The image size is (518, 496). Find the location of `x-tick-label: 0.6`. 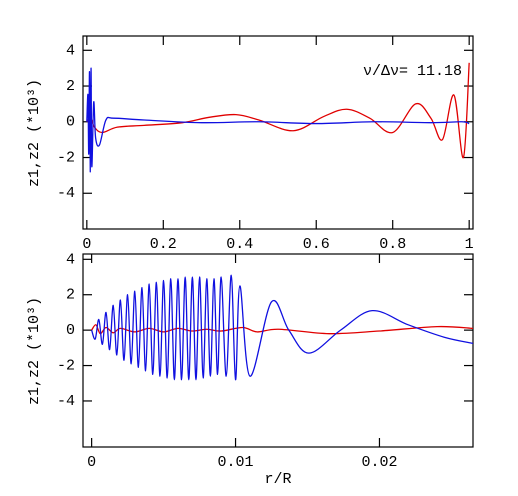

x-tick-label: 0.6 is located at coordinates (316, 244).